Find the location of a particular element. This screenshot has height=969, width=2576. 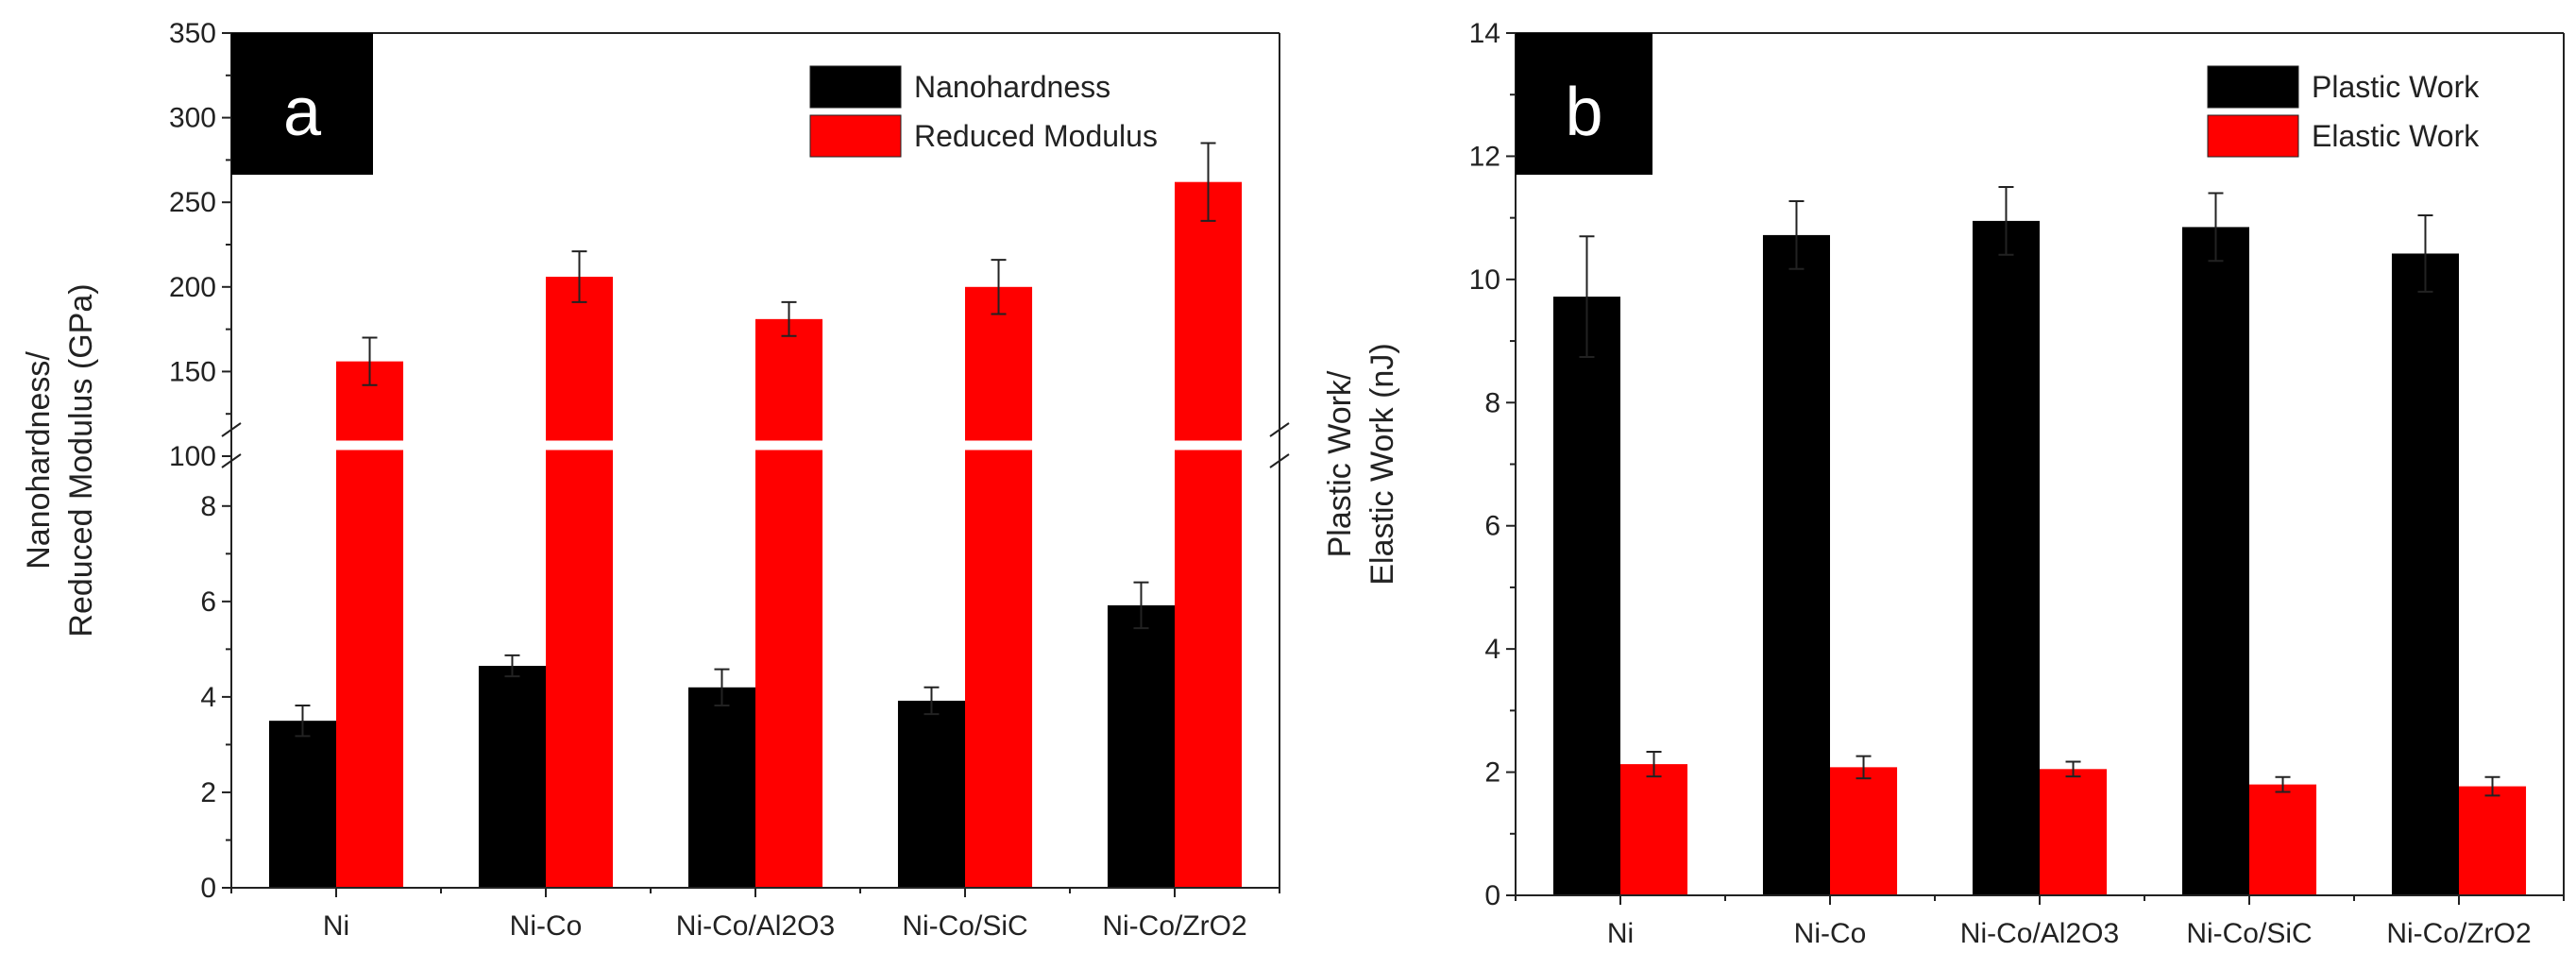

y-tick-label: 300 is located at coordinates (192, 118).